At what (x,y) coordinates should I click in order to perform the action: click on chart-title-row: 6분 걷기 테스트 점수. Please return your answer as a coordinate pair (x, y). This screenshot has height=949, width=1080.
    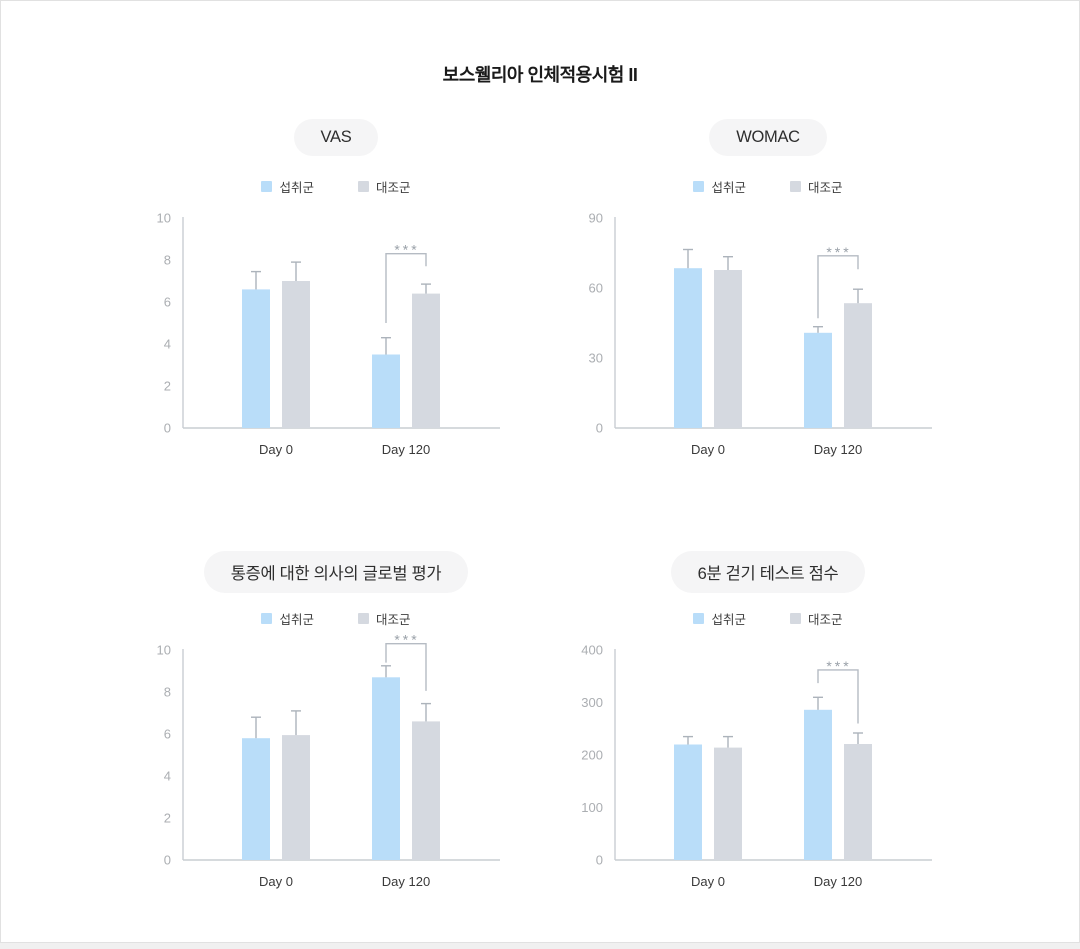
    Looking at the image, I should click on (768, 572).